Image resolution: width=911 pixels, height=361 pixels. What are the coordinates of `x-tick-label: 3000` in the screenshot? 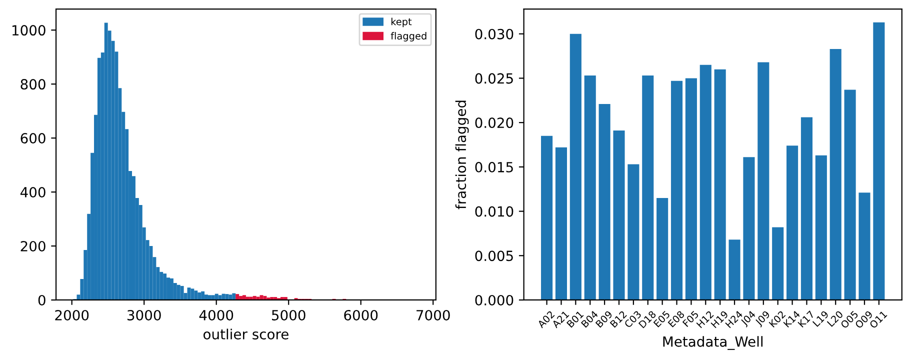 It's located at (144, 315).